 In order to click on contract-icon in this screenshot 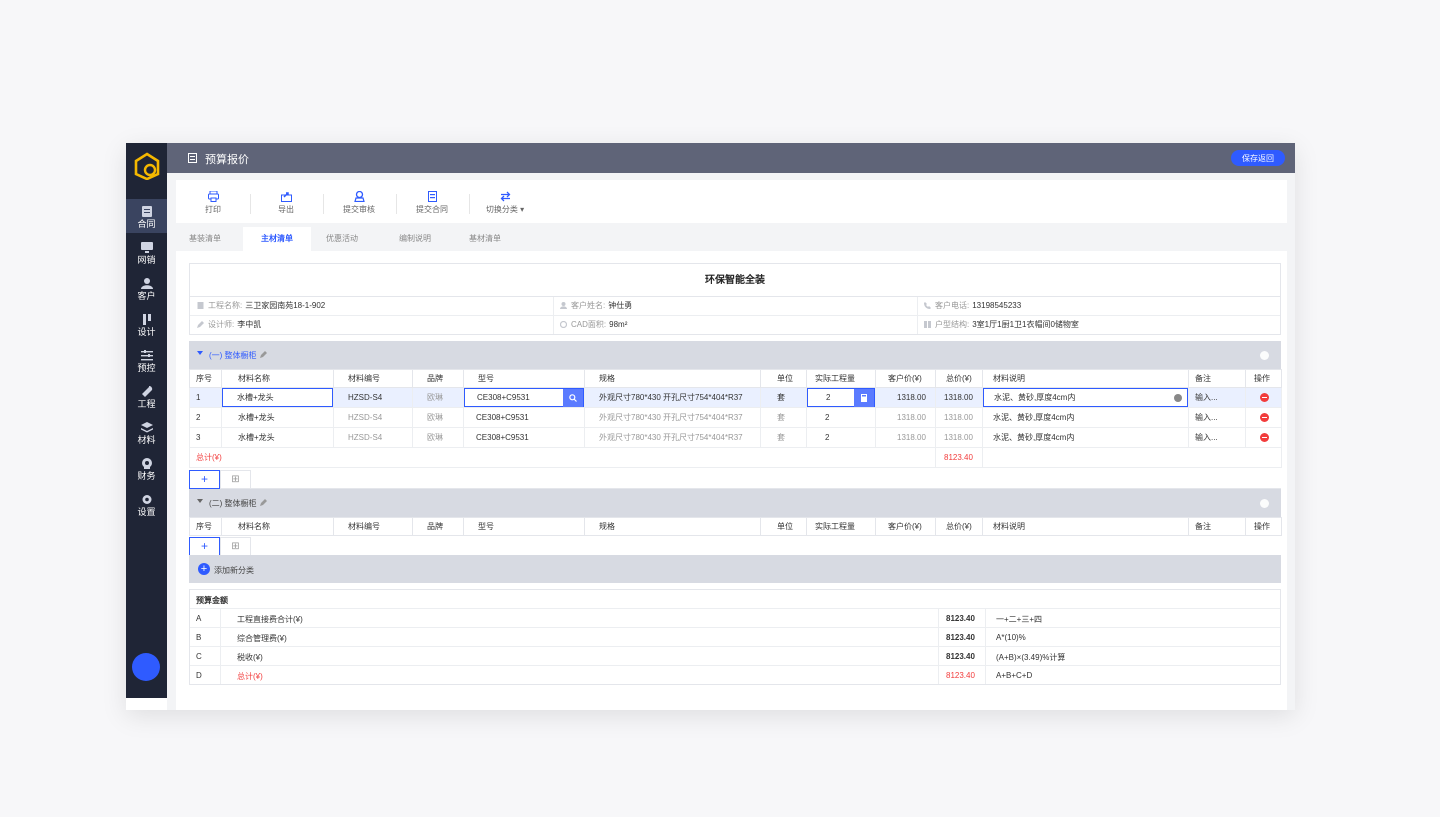, I will do `click(146, 211)`.